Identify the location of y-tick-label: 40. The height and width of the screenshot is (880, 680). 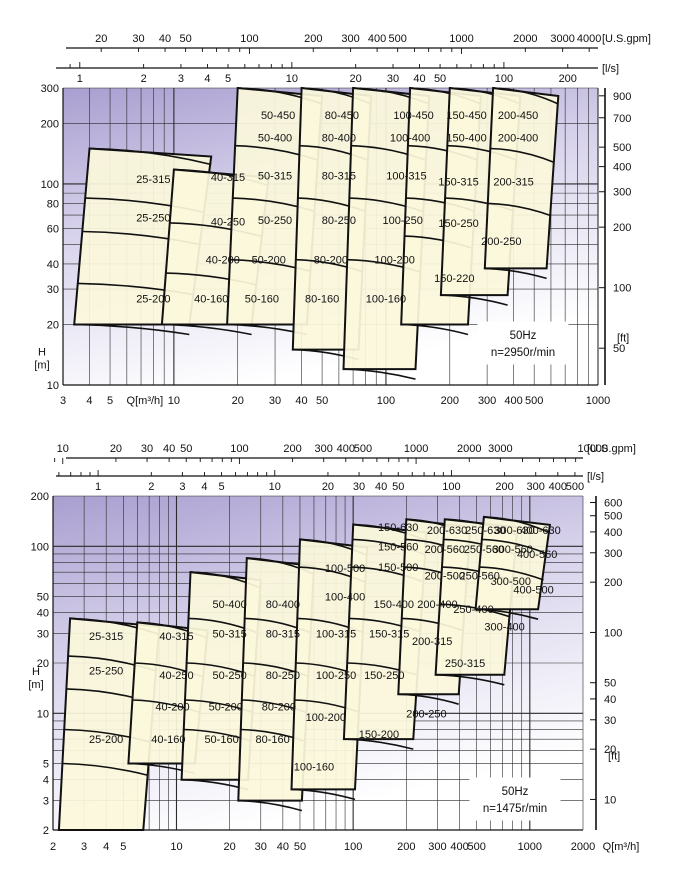
(53, 265).